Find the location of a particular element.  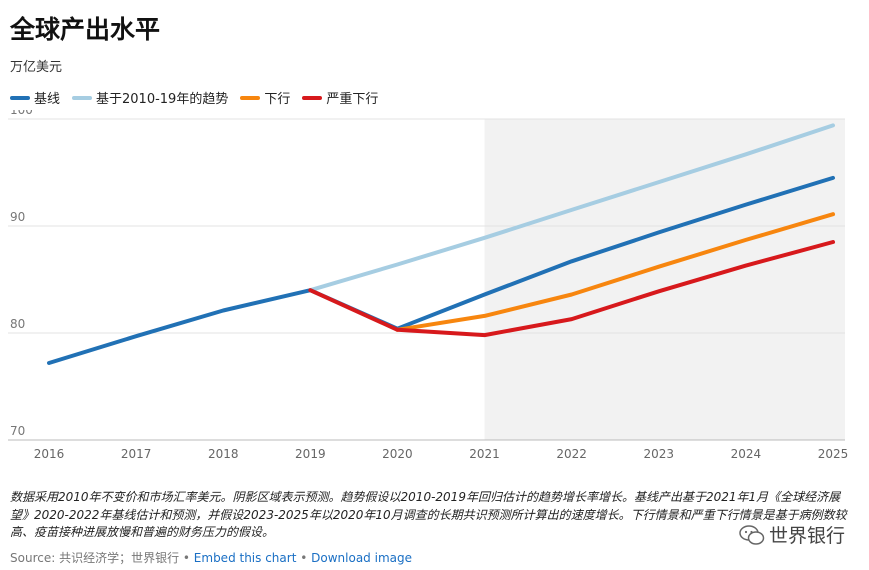

x-tick-label-2023: 2023 is located at coordinates (659, 454).